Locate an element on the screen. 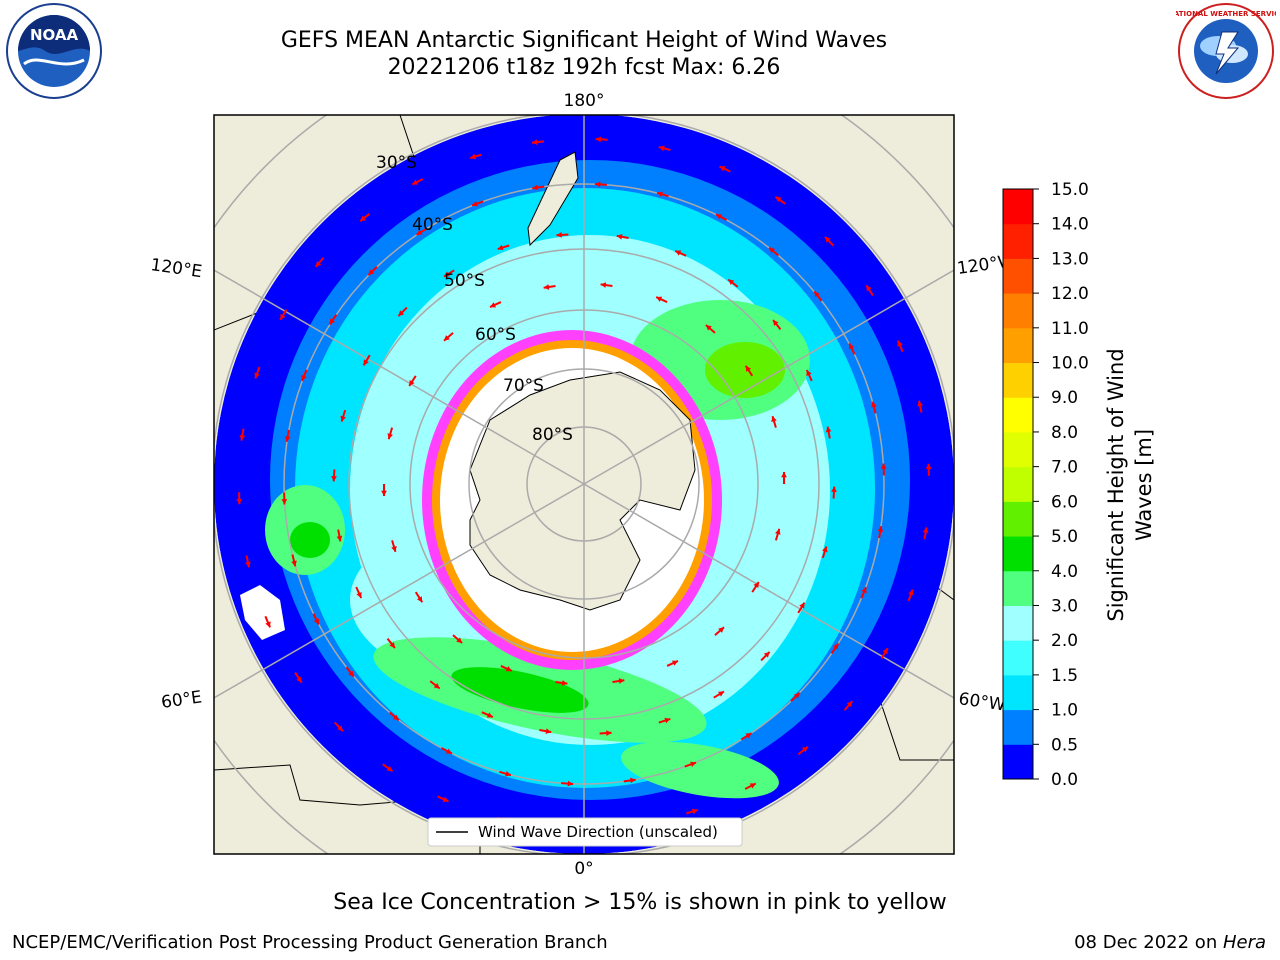 This screenshot has width=1280, height=960. colorbar-tick-label: 0.0 is located at coordinates (1064, 780).